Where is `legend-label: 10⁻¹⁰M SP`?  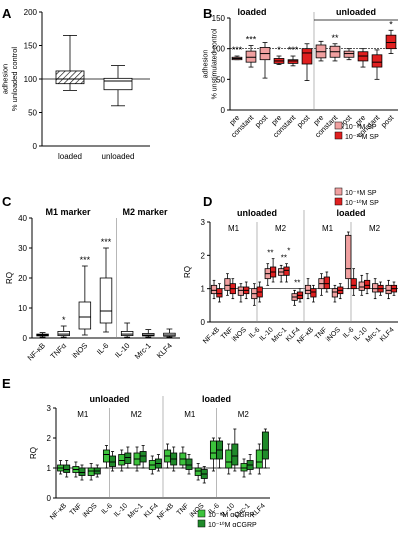 legend-label: 10⁻¹⁰M SP is located at coordinates (362, 137).